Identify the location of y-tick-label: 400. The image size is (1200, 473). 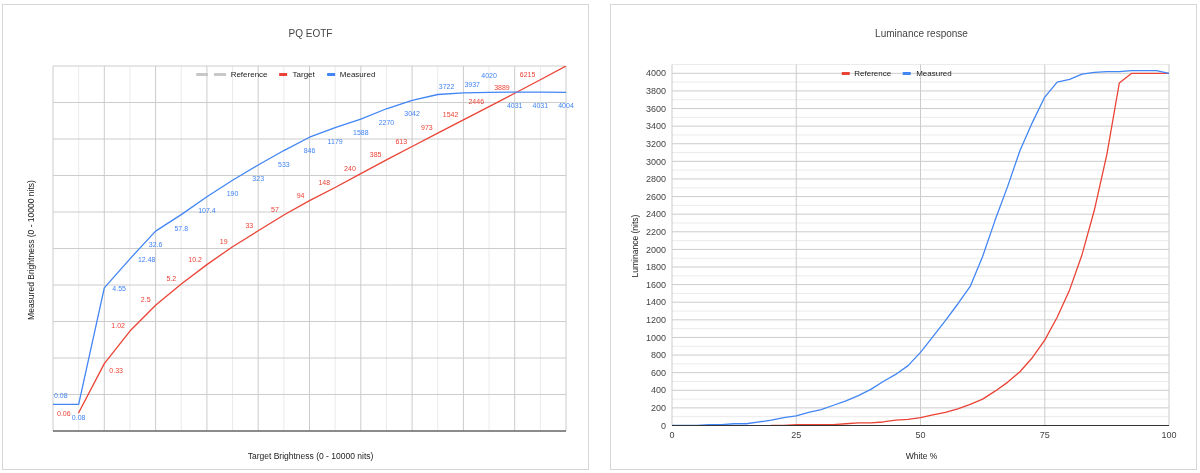
(658, 390).